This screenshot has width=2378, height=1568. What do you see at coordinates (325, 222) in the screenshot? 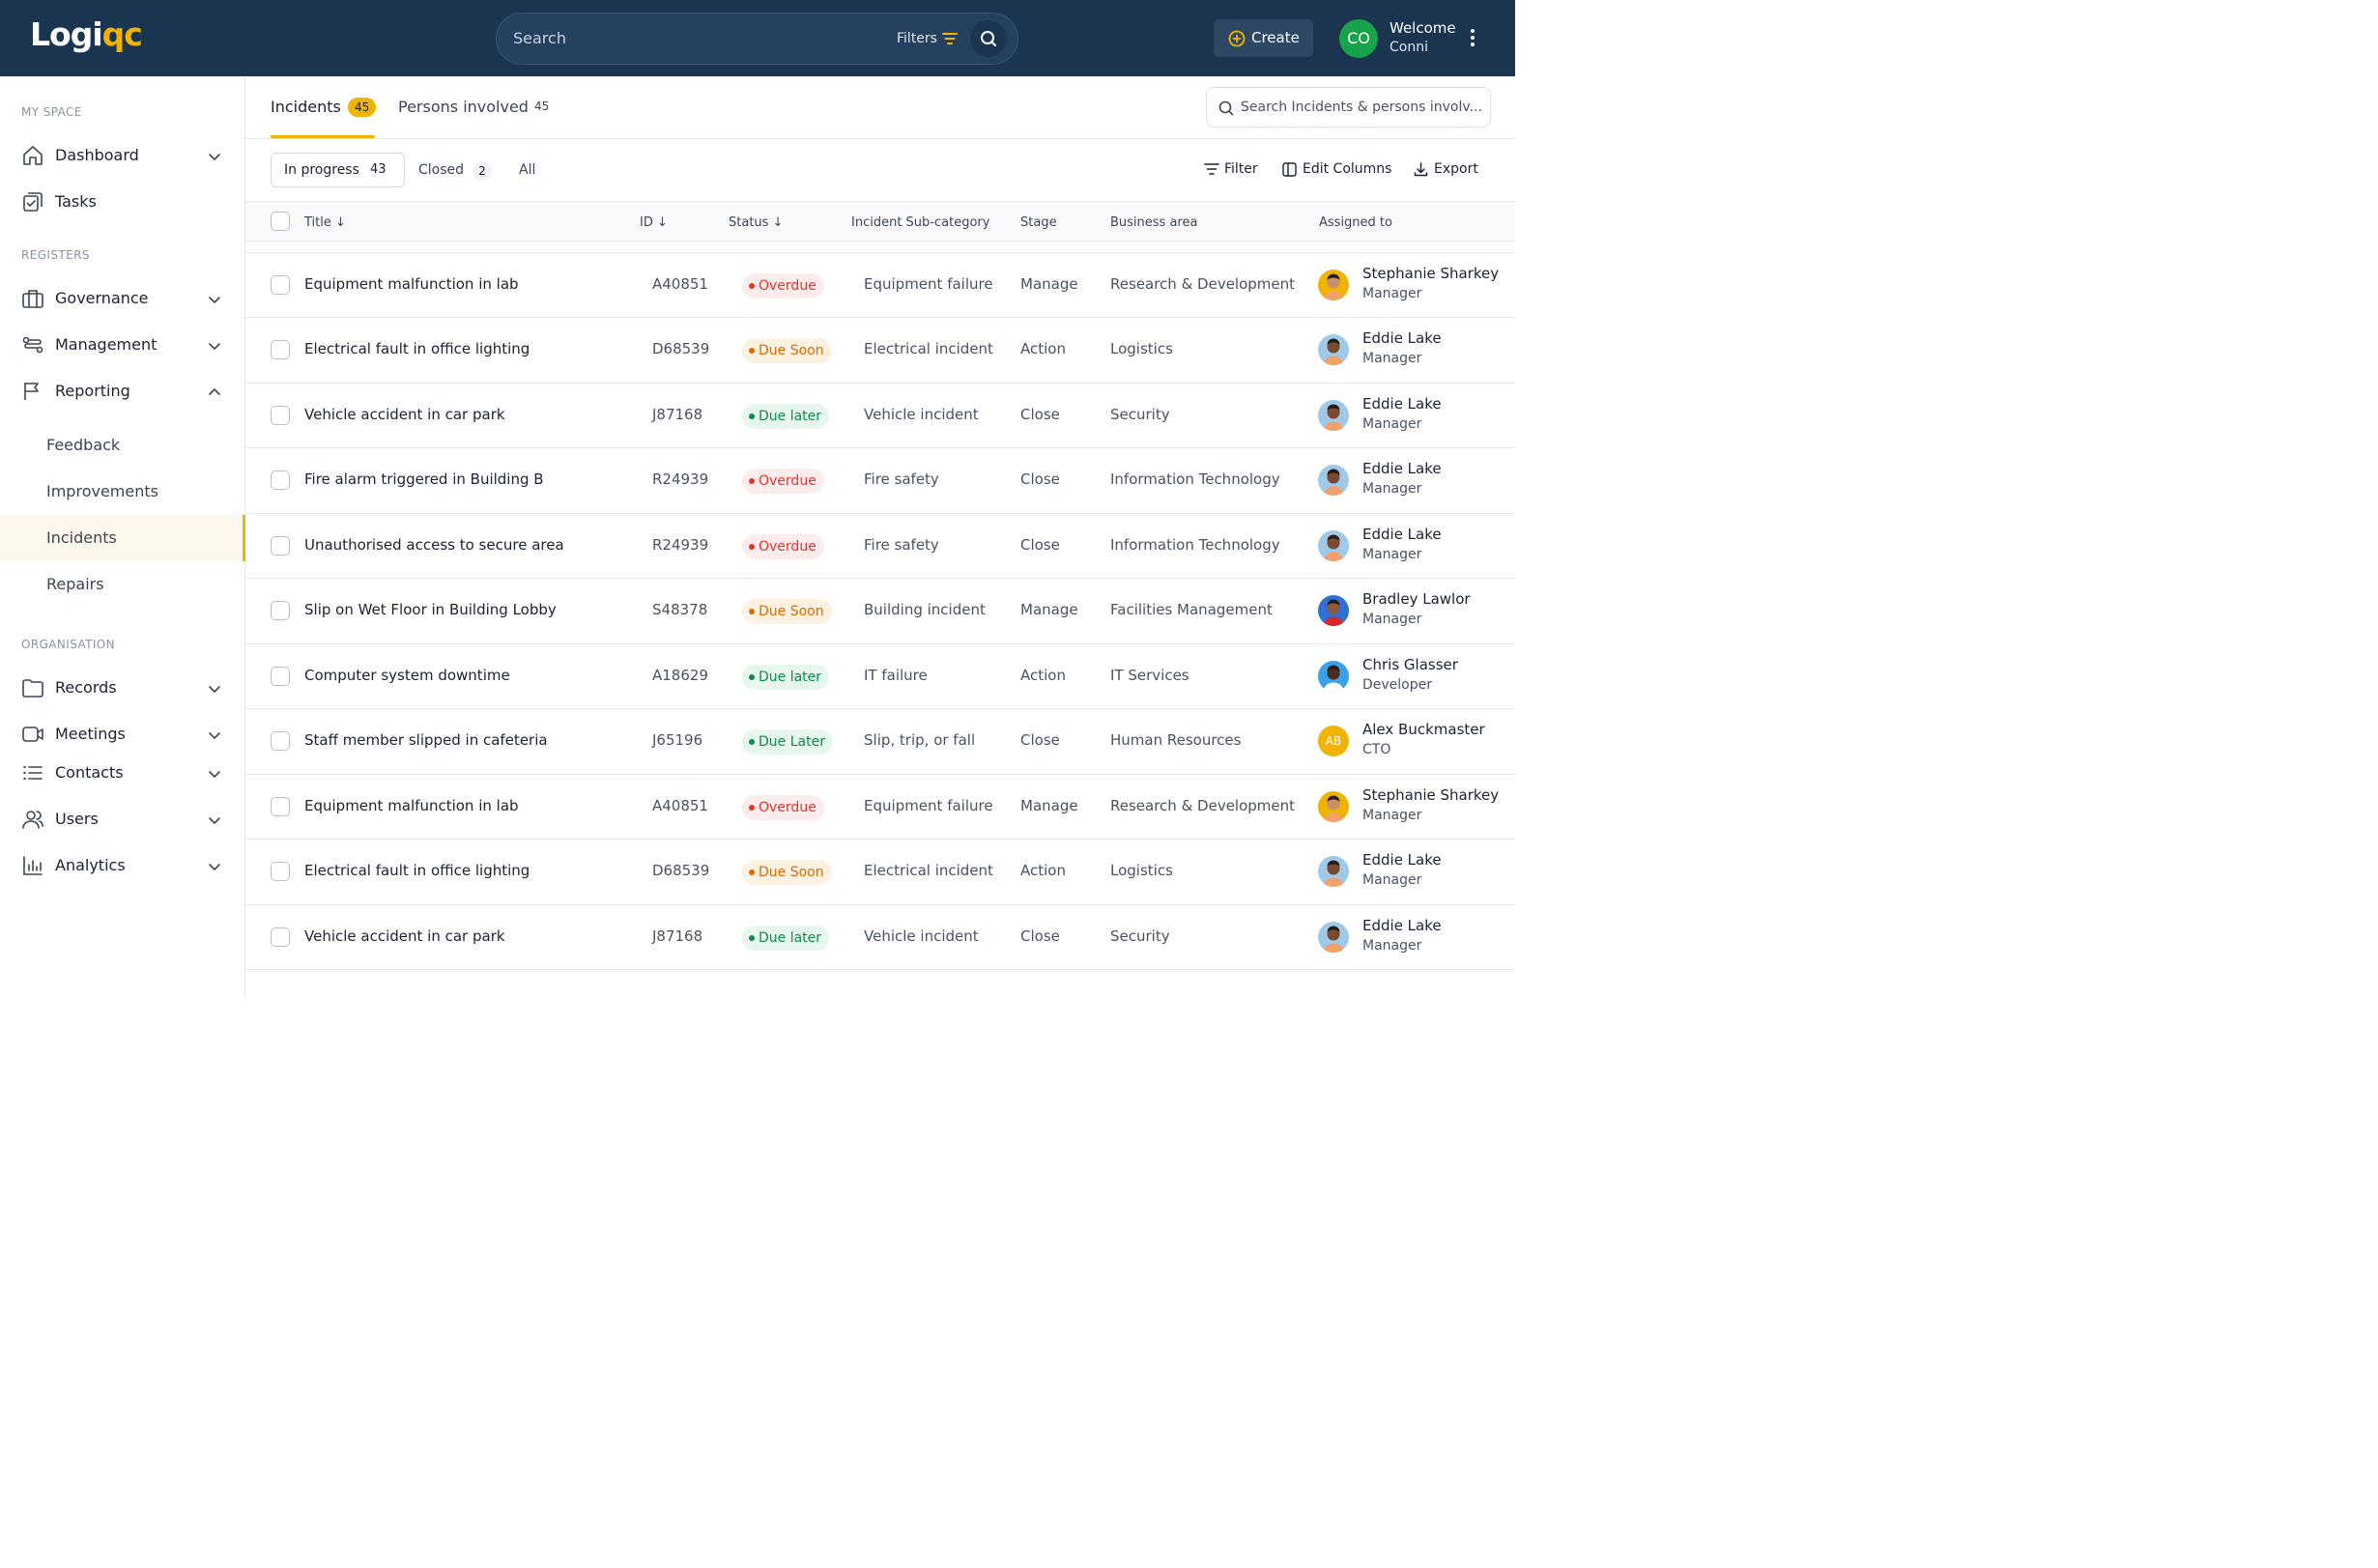
I see `column-title: Title ↓` at bounding box center [325, 222].